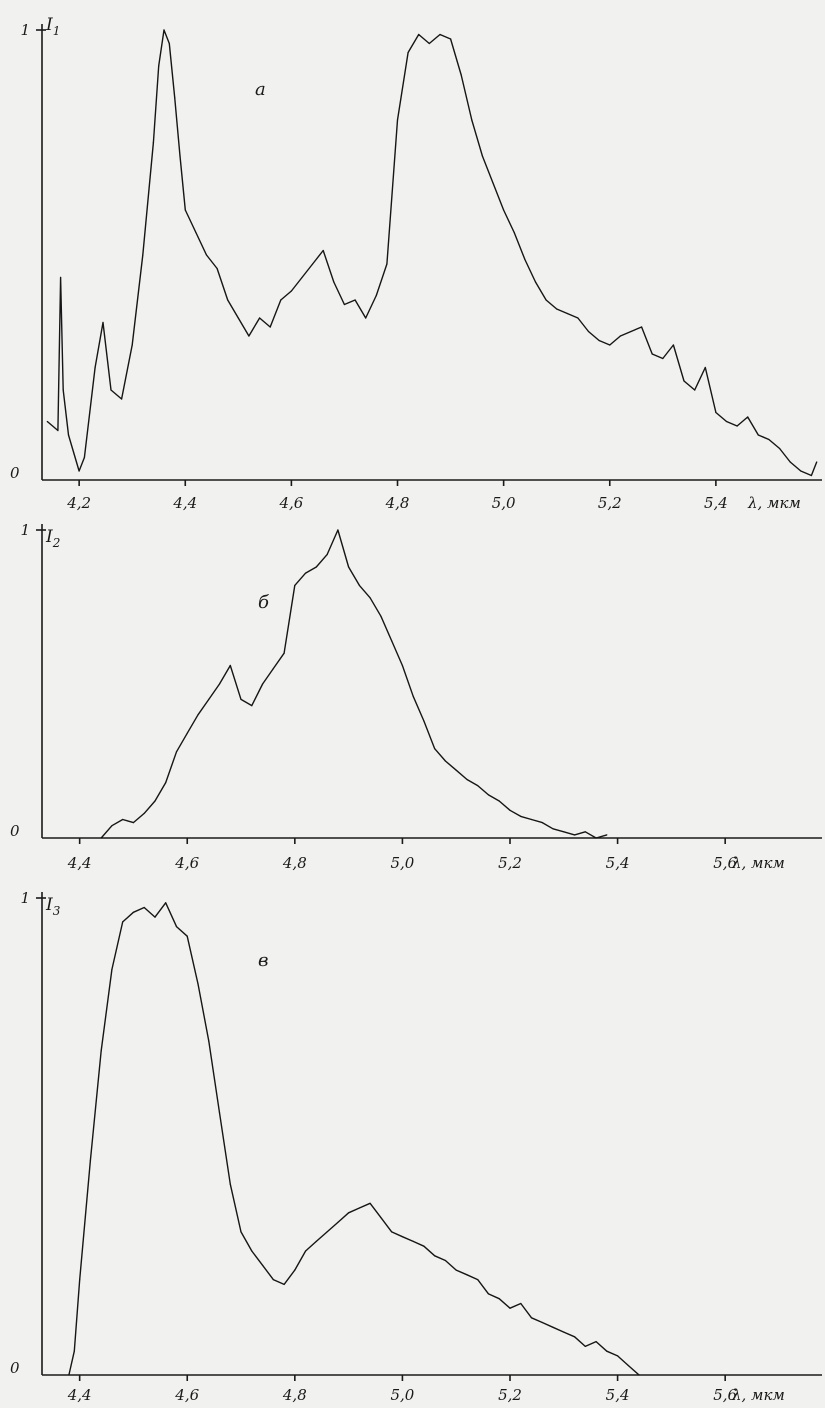 This screenshot has height=1408, width=825. What do you see at coordinates (52, 538) in the screenshot?
I see `y-axis-label: I2` at bounding box center [52, 538].